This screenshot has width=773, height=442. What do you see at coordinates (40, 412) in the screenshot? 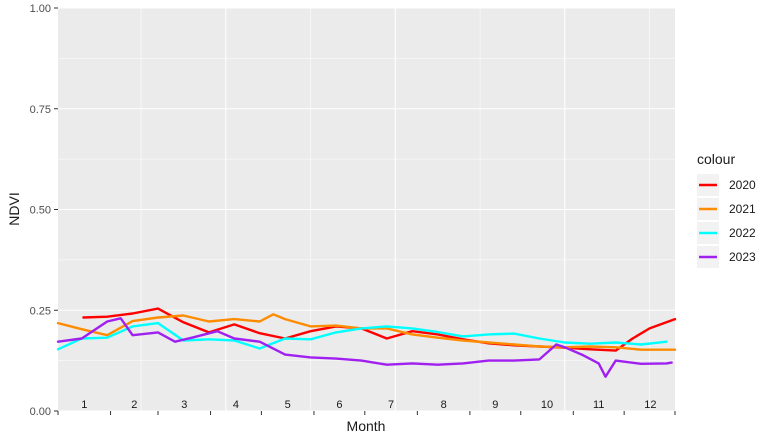
I see `y-tick-label: 0.00` at bounding box center [40, 412].